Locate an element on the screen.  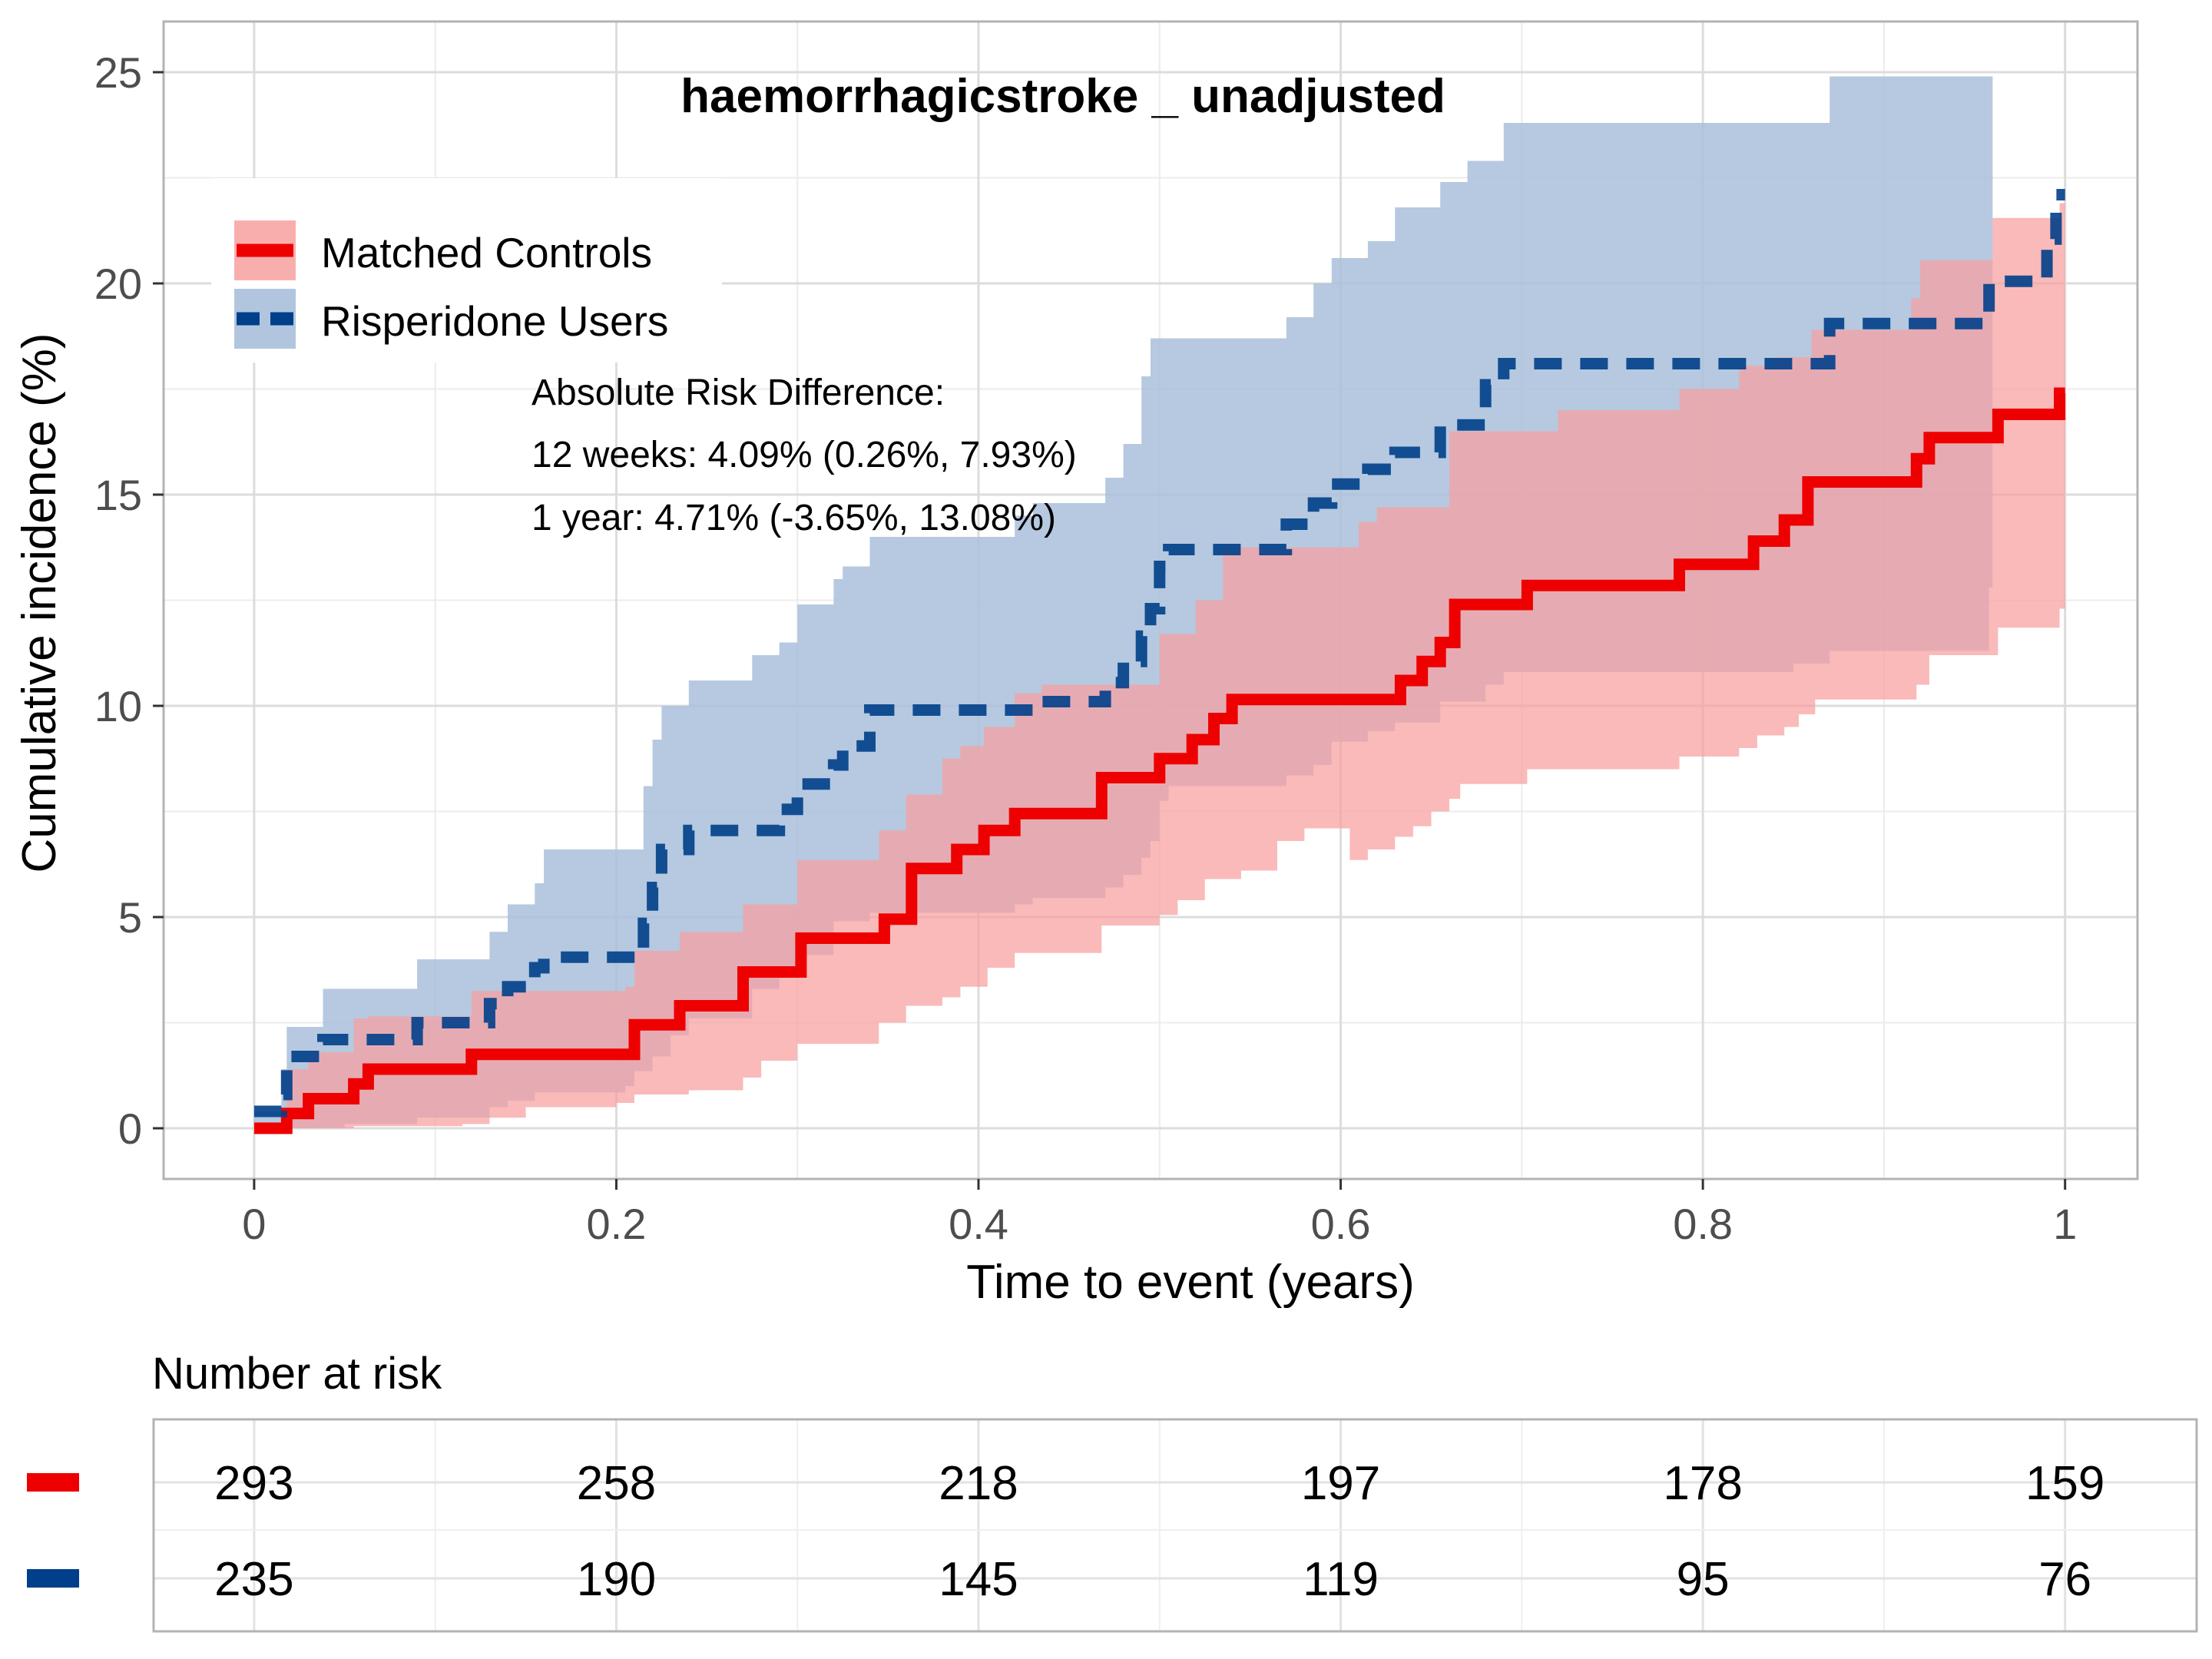
risk-value: 76 is located at coordinates (2064, 1579).